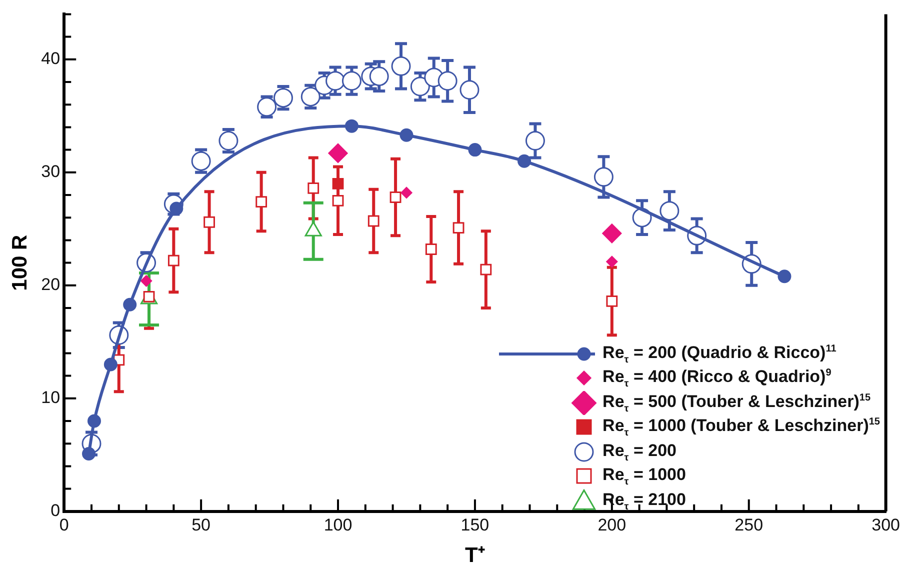 The height and width of the screenshot is (573, 904). What do you see at coordinates (20, 262) in the screenshot?
I see `y-axis-title: 100 R` at bounding box center [20, 262].